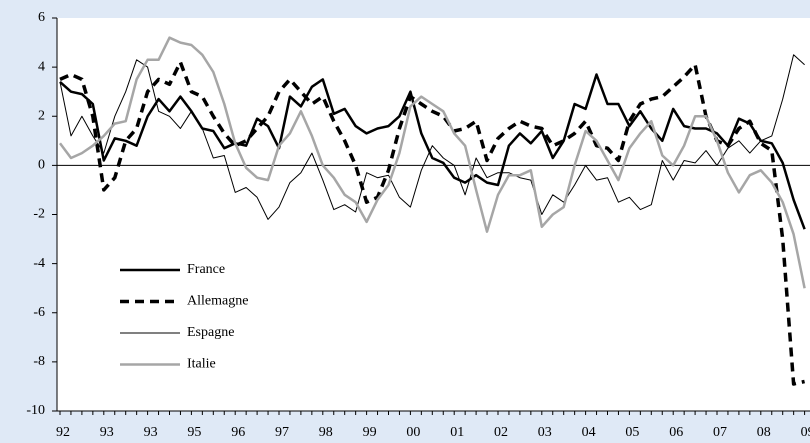 The height and width of the screenshot is (443, 810). Describe the element at coordinates (41, 66) in the screenshot. I see `y-tick-label: 4` at that location.